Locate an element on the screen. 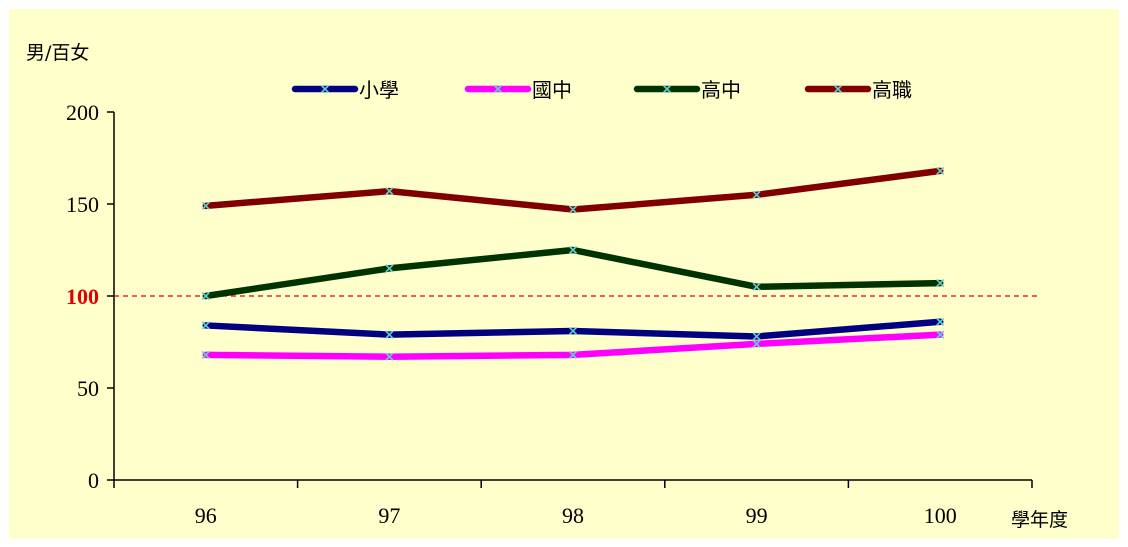 This screenshot has width=1128, height=547. legend: 小學 國中 高中 高職 is located at coordinates (601, 90).